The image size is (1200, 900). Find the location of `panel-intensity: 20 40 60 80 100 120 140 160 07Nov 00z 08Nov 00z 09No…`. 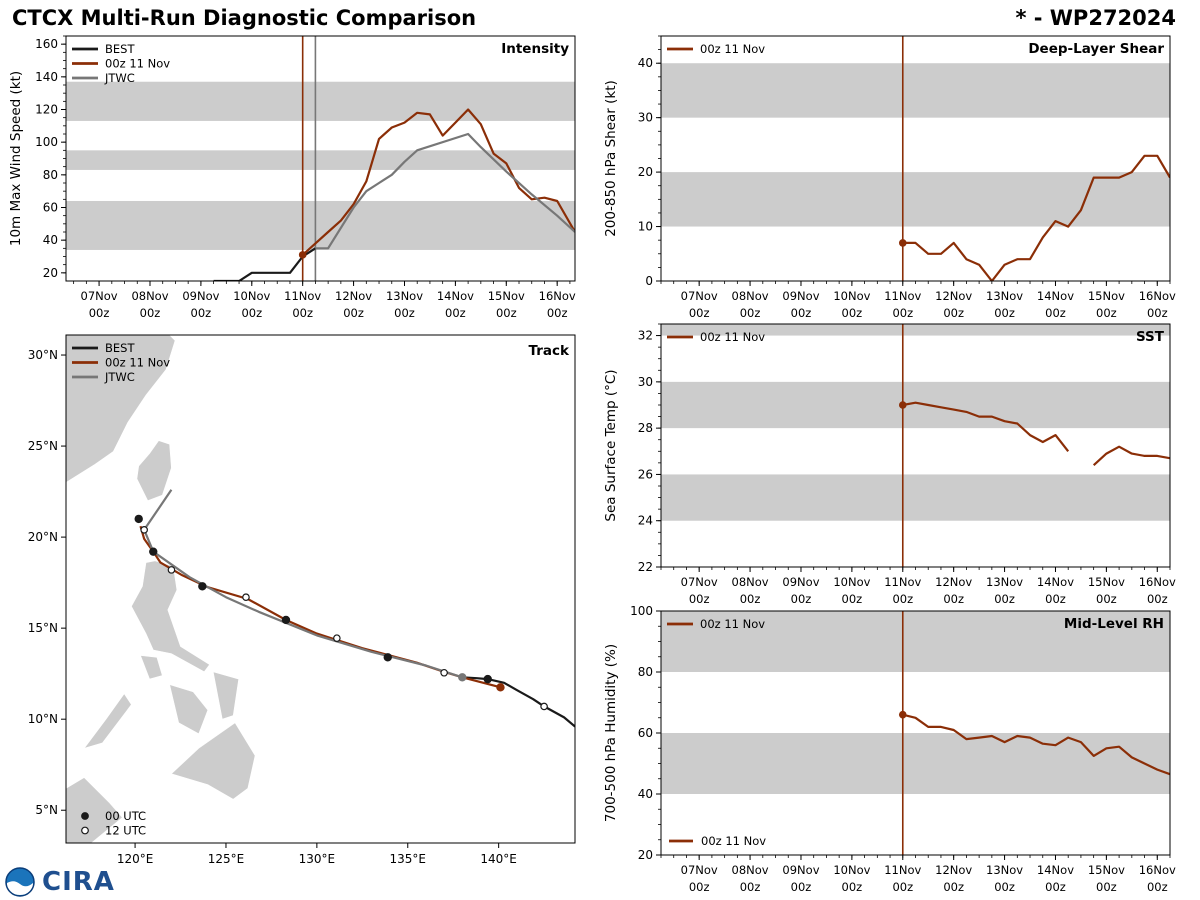

panel-intensity: 20 40 60 80 100 120 140 160 07Nov 00z 08Nov 00z 09No… is located at coordinates (292, 177).